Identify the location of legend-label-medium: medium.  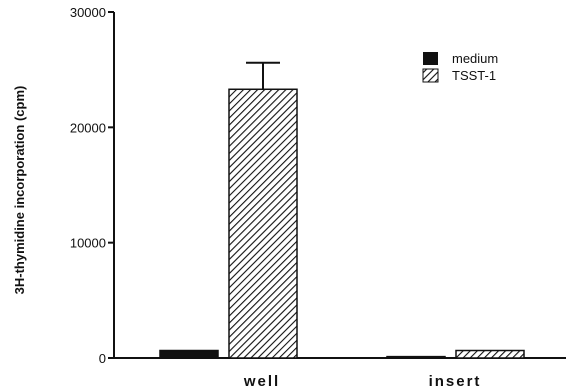
(475, 58).